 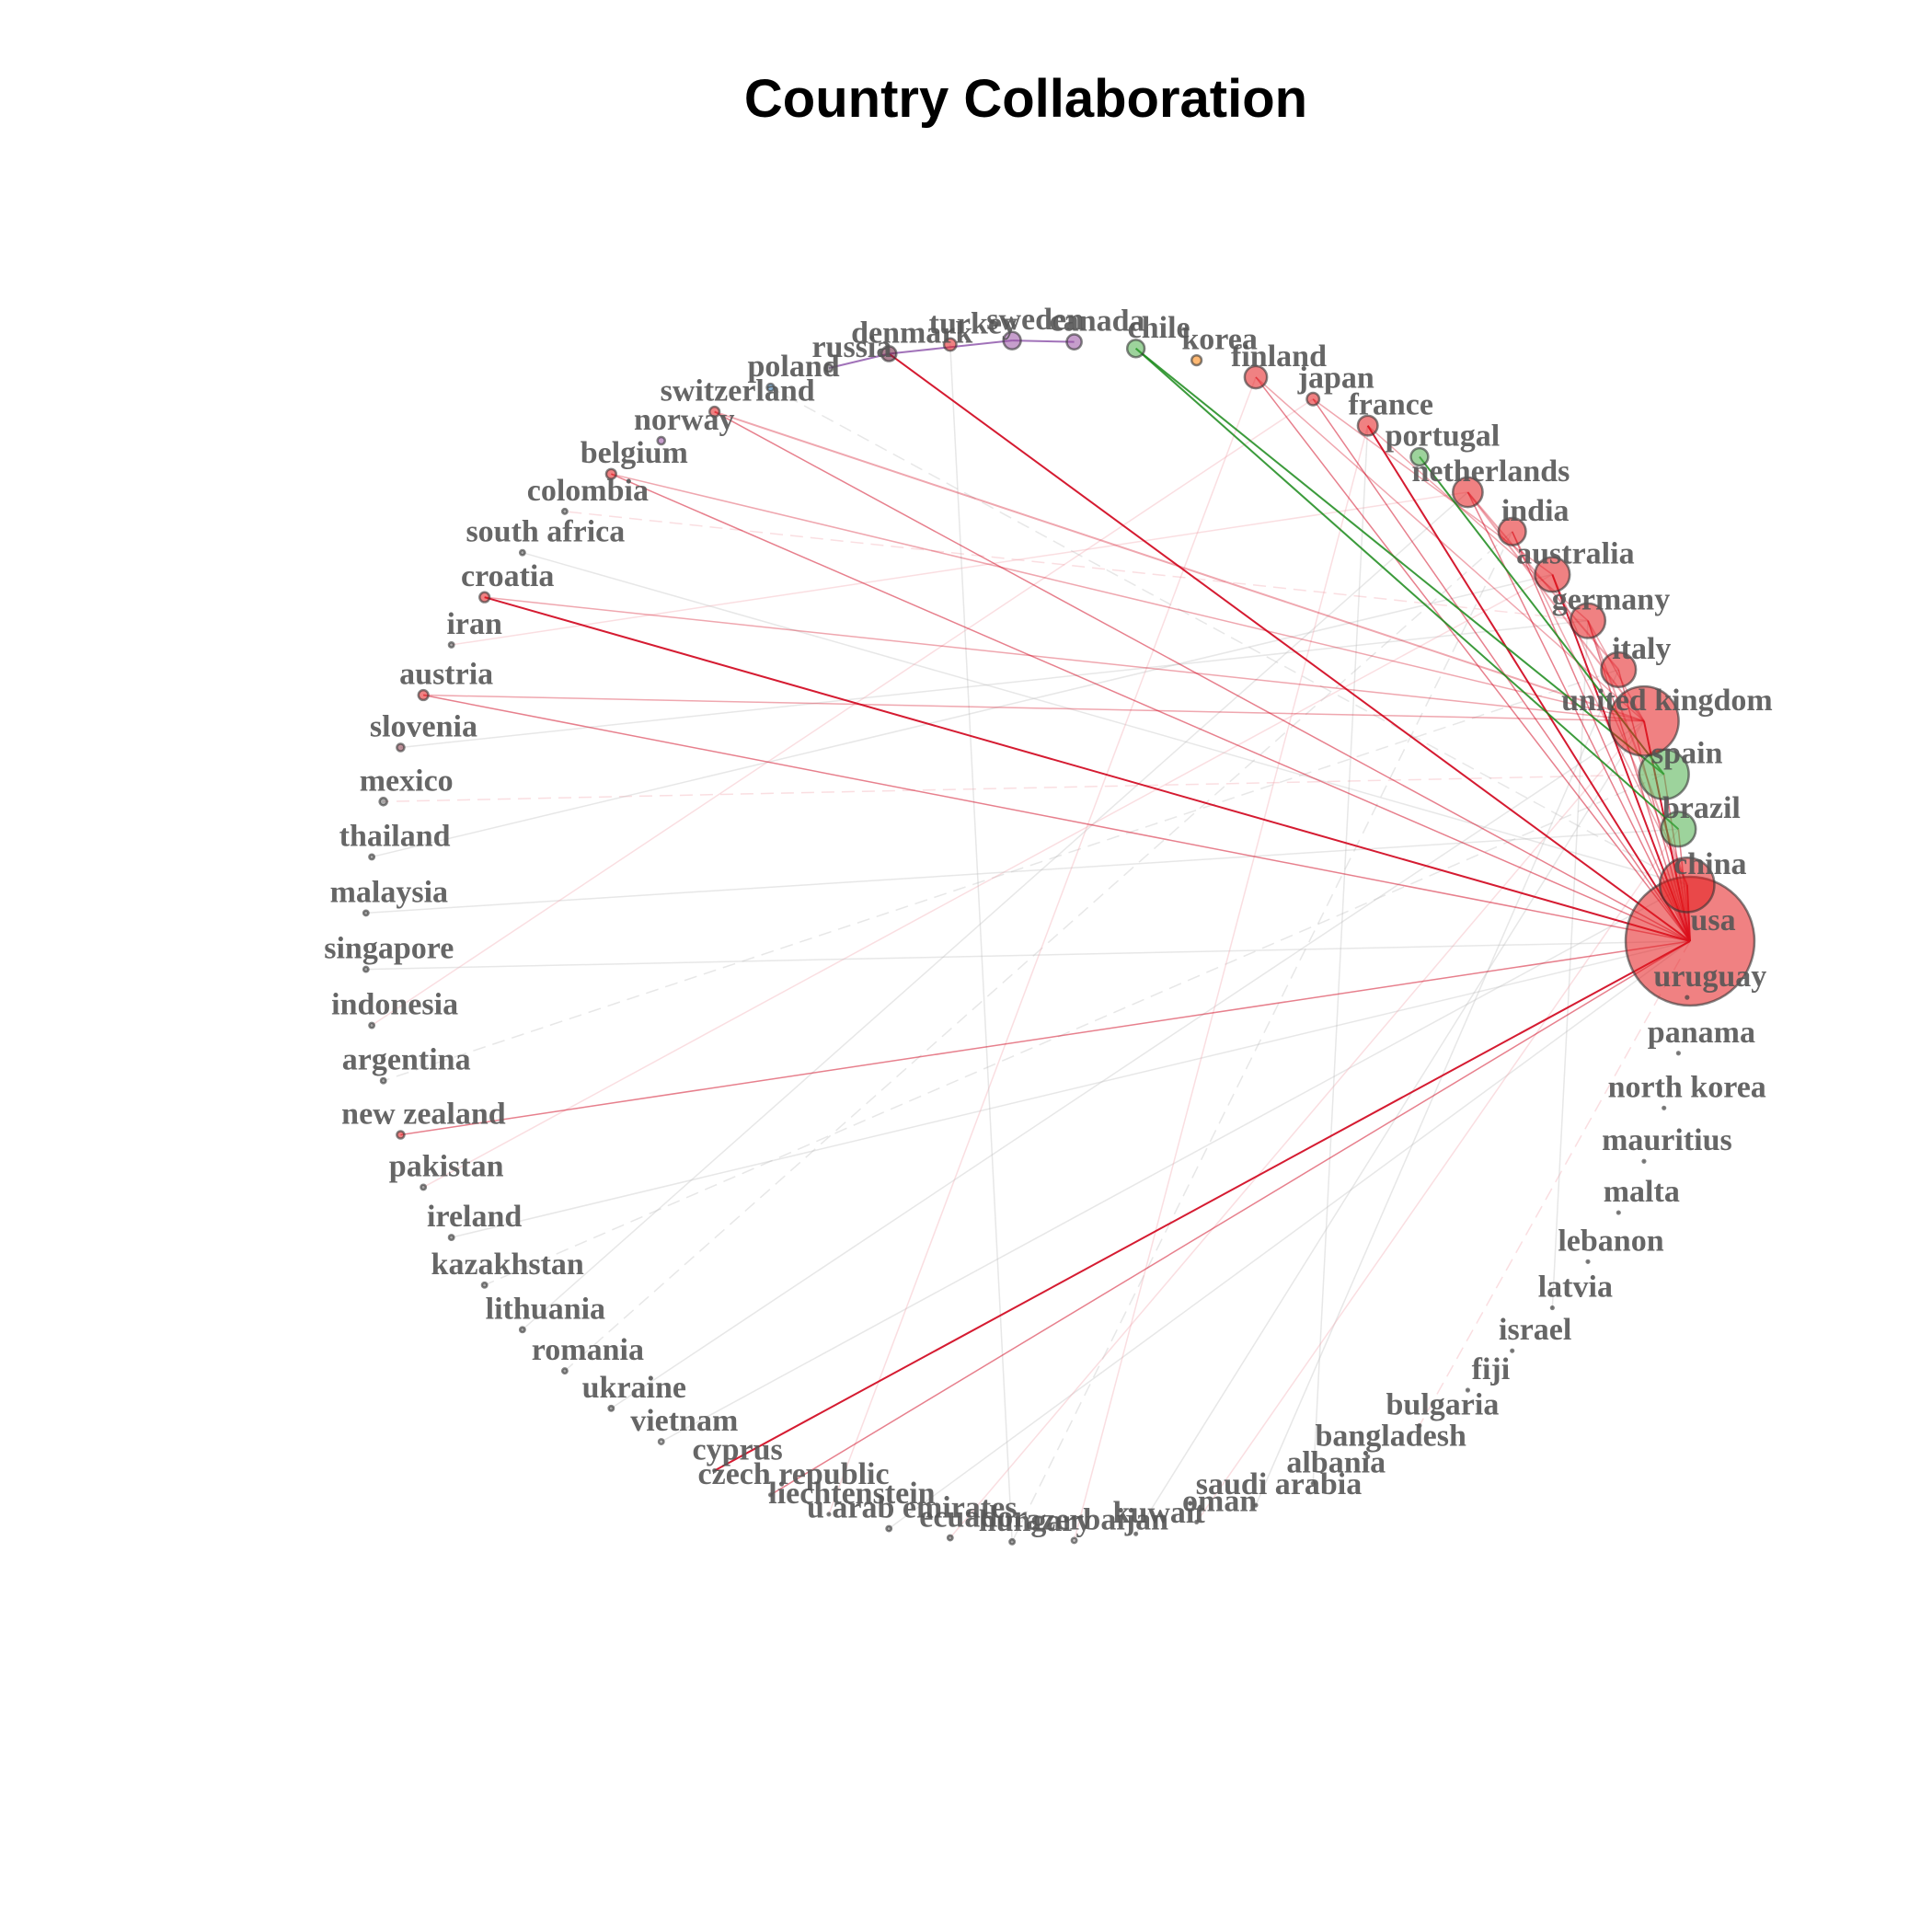 What do you see at coordinates (1097, 1519) in the screenshot?
I see `country-label: azerbaijan` at bounding box center [1097, 1519].